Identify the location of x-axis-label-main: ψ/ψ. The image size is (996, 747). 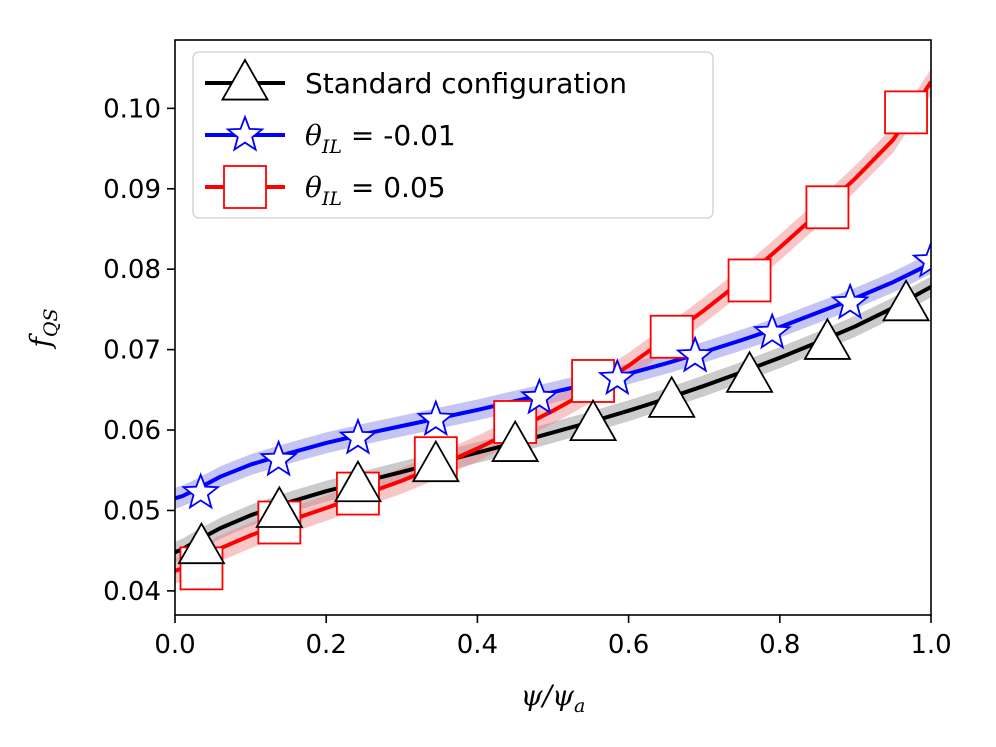
(548, 695).